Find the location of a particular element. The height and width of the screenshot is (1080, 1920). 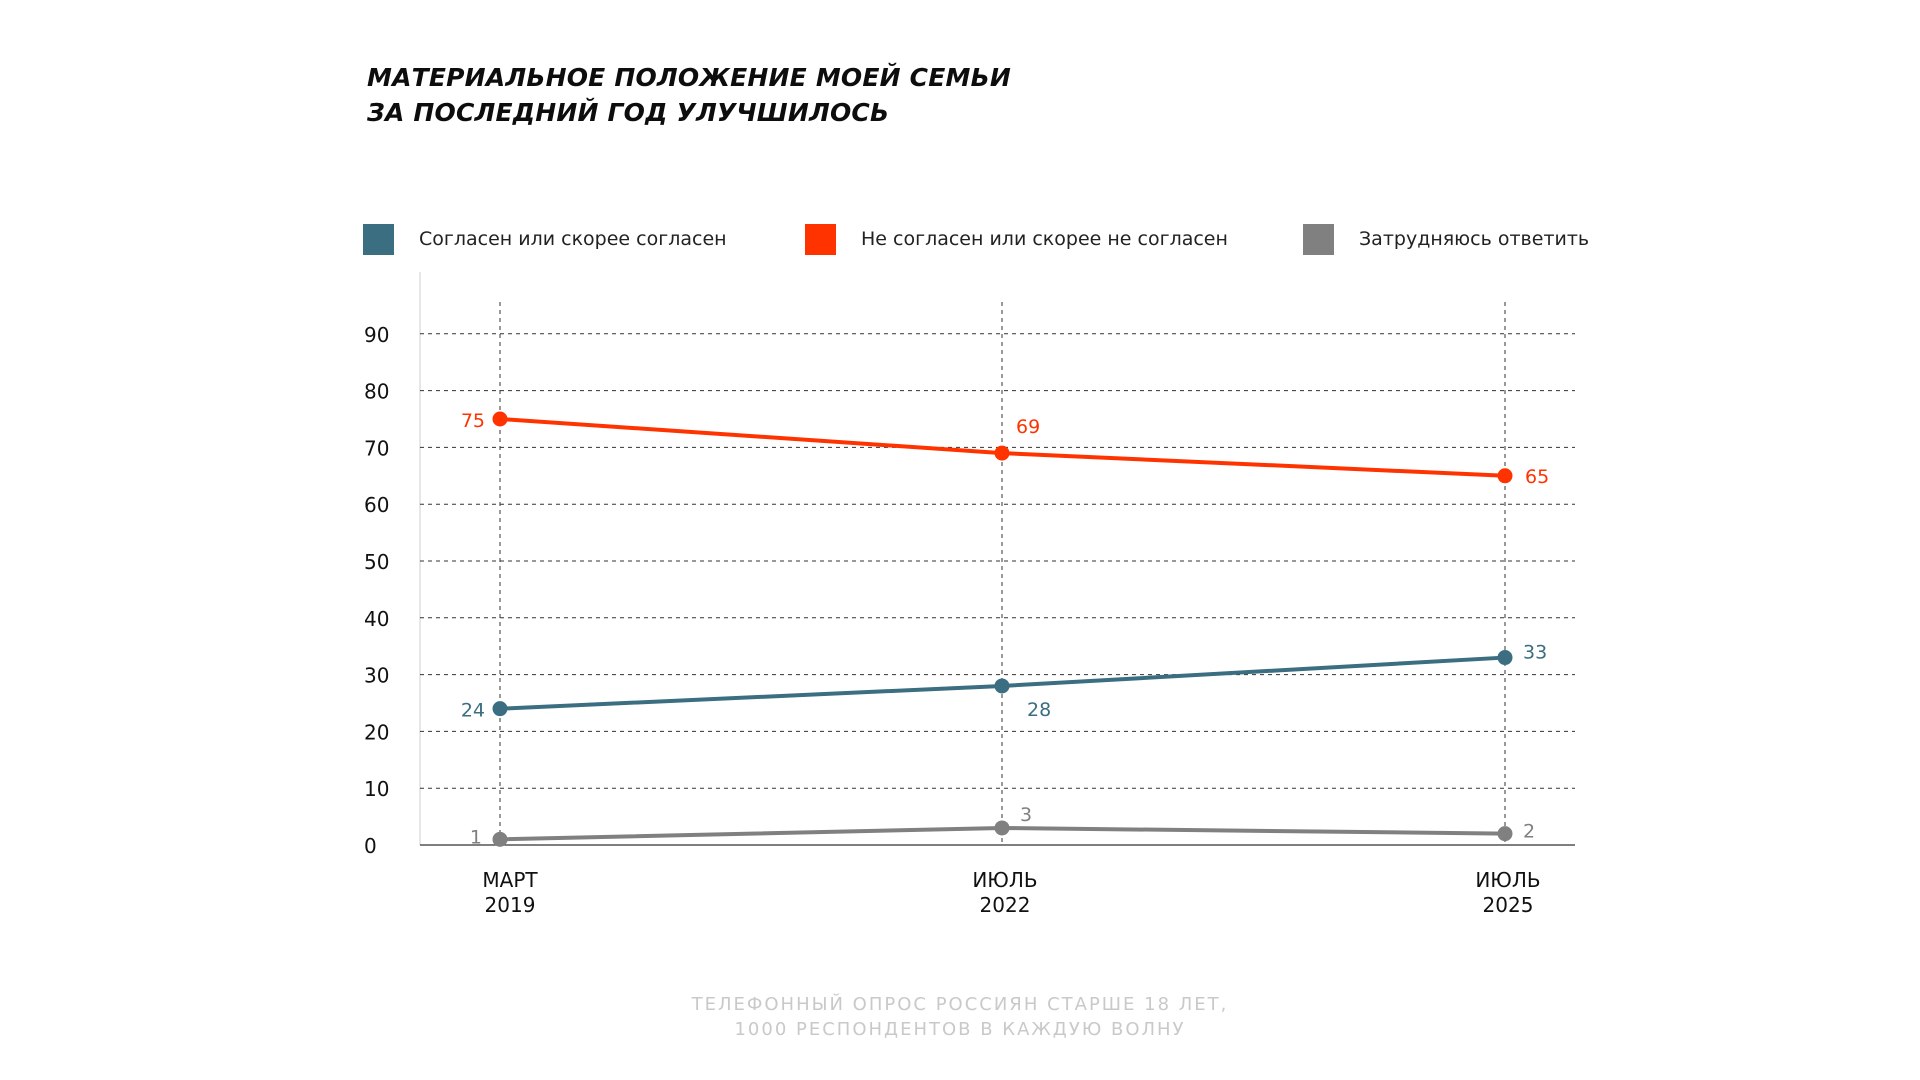

y-tick-label-40: 40 is located at coordinates (376, 619).